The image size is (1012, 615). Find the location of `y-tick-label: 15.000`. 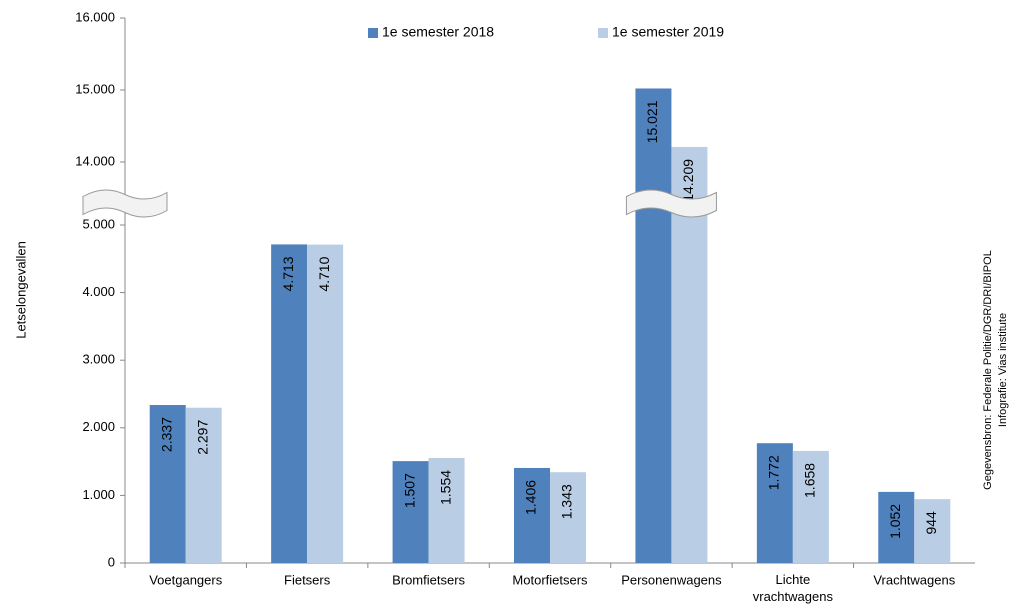

y-tick-label: 15.000 is located at coordinates (95, 88).